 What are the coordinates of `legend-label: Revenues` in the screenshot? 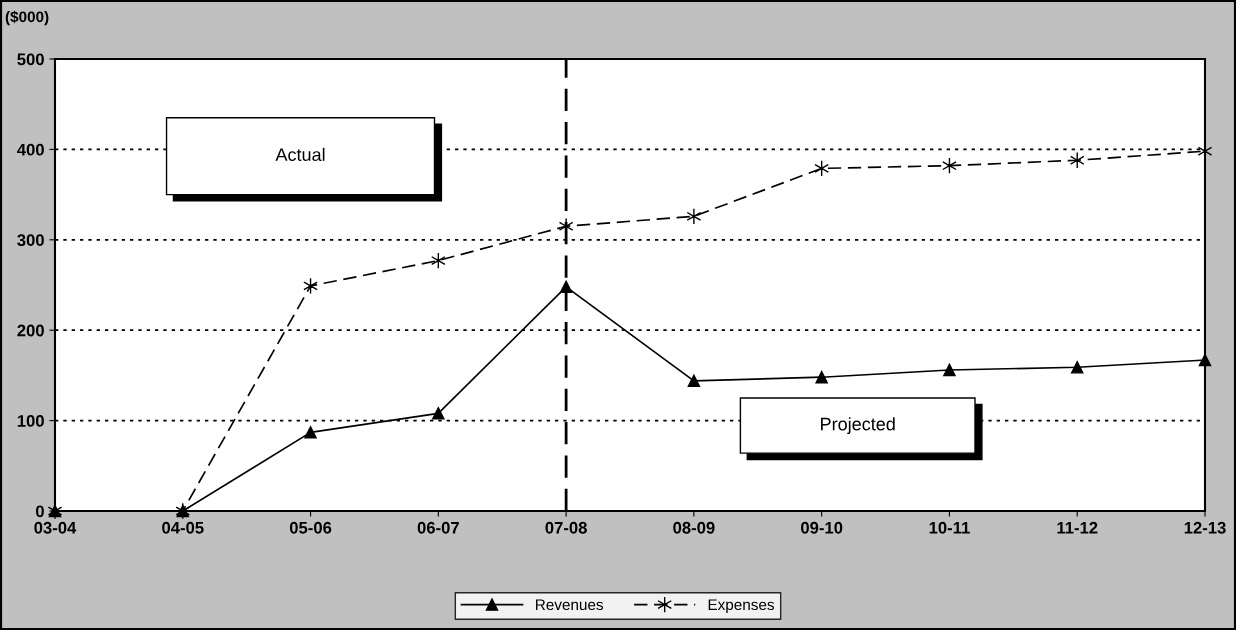 It's located at (570, 605).